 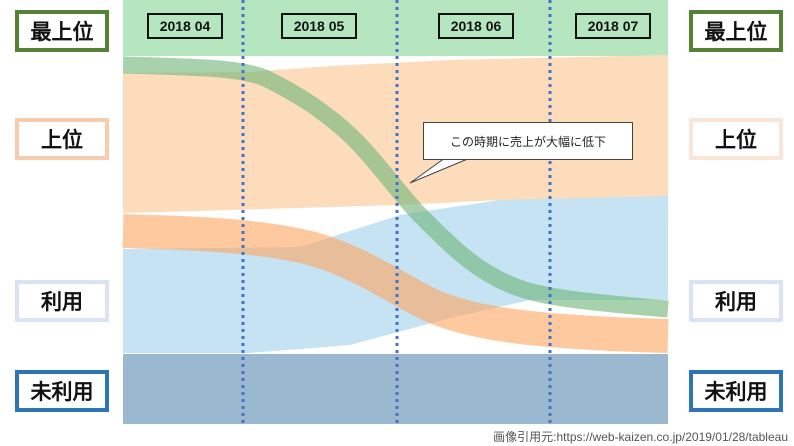 What do you see at coordinates (476, 26) in the screenshot?
I see `period-label: 2018 06` at bounding box center [476, 26].